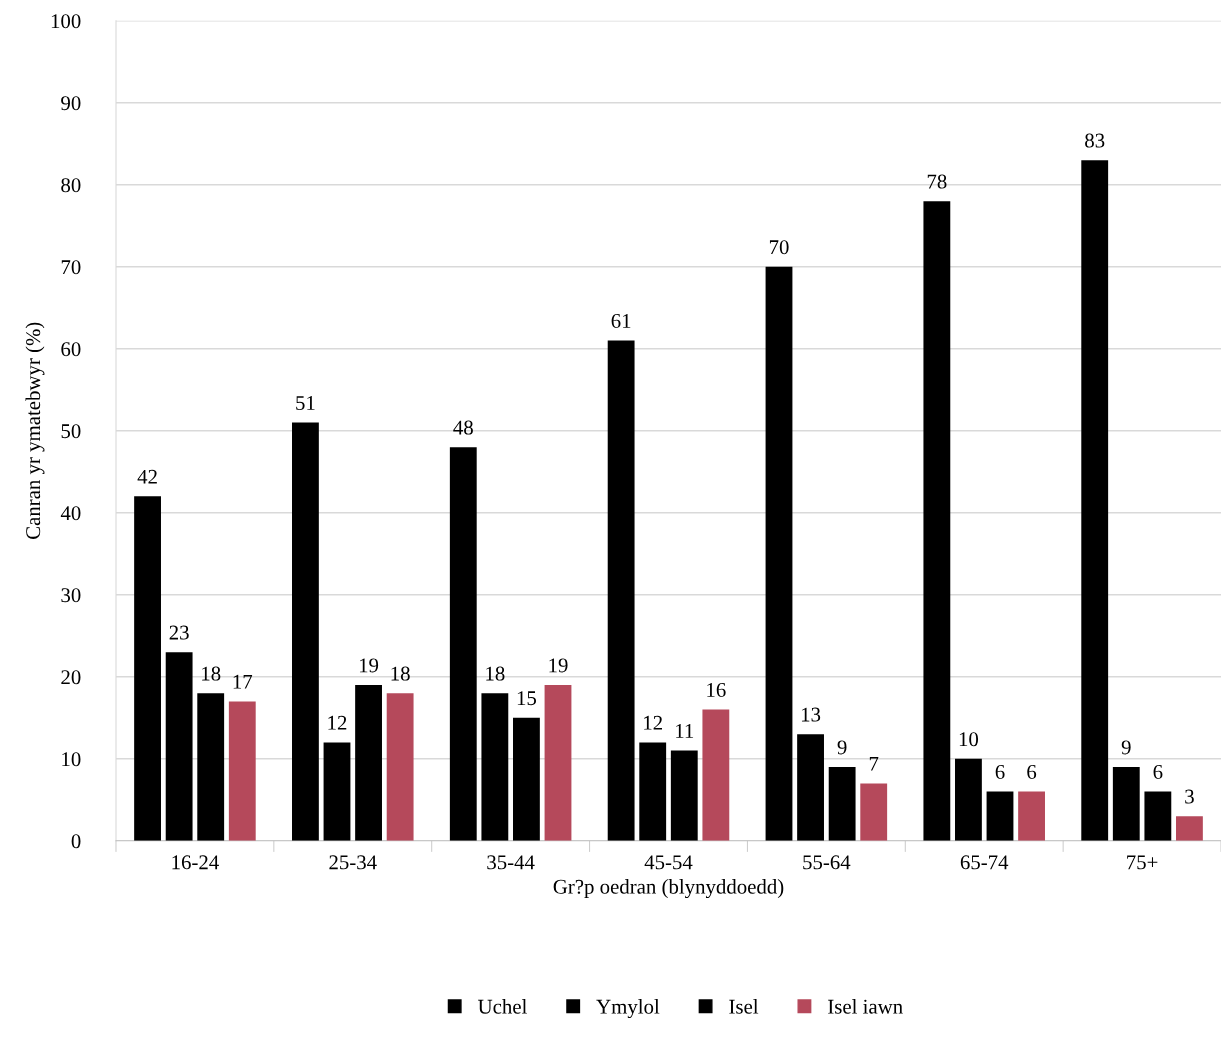  Describe the element at coordinates (71, 103) in the screenshot. I see `y-tick-label: 90` at that location.